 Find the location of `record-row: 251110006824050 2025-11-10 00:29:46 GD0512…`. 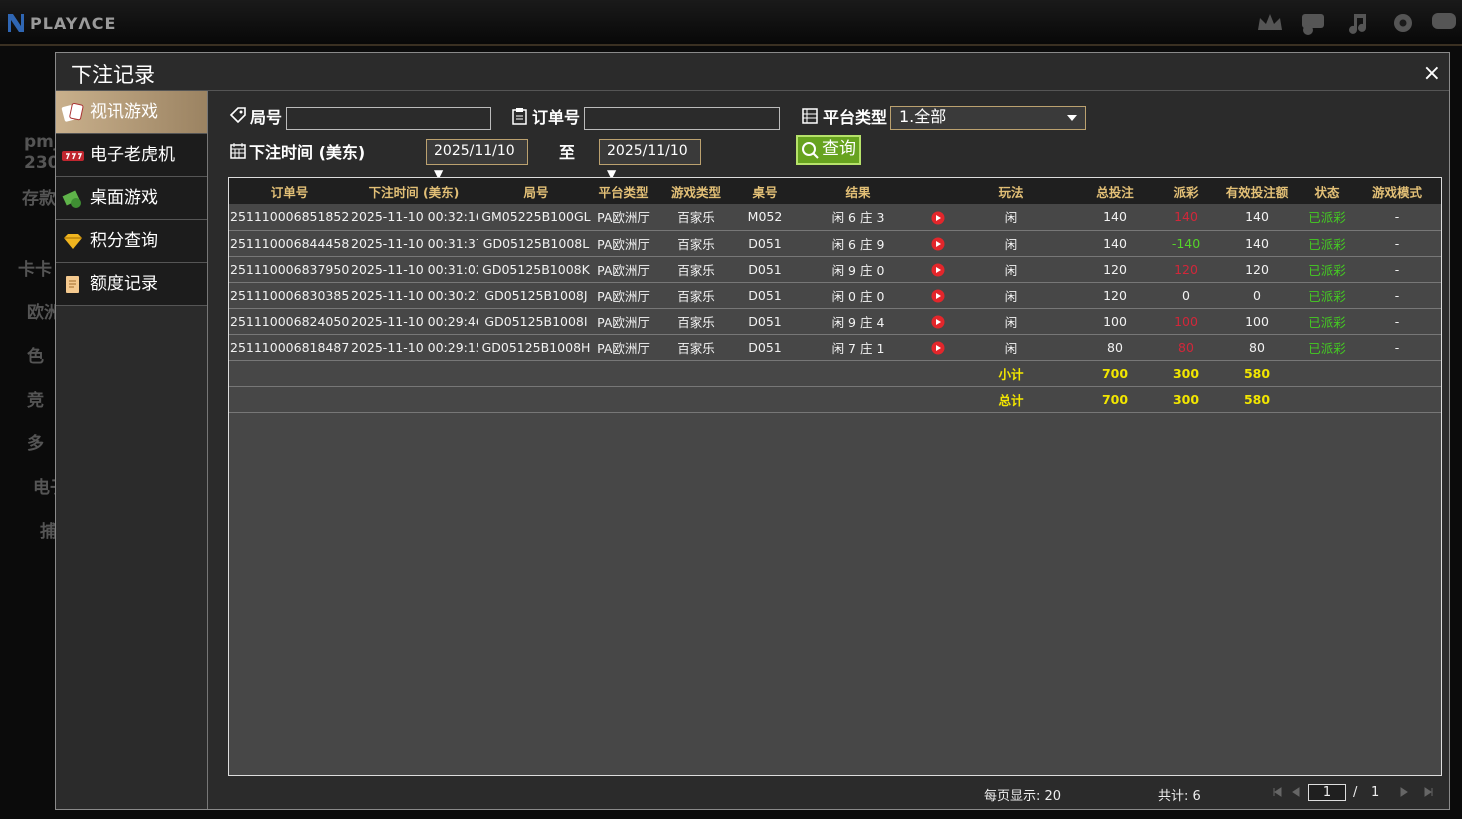

record-row: 251110006824050 2025-11-10 00:29:46 GD0512… is located at coordinates (835, 321).